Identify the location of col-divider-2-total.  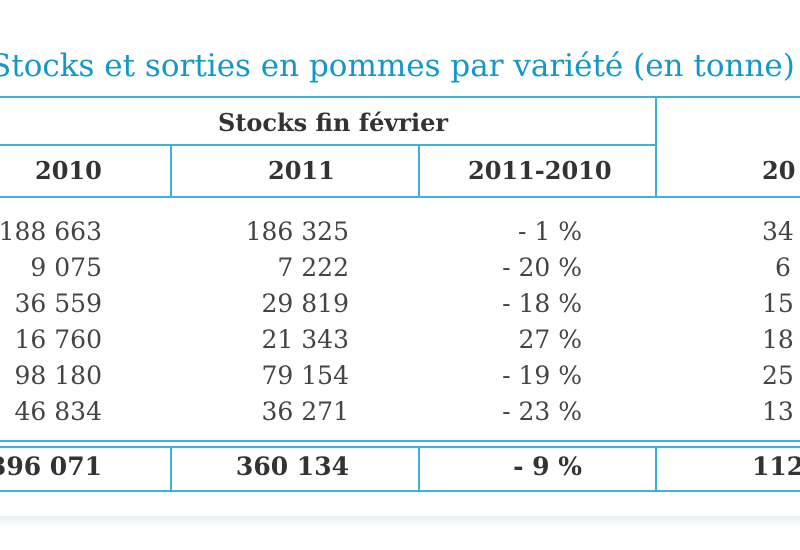
(419, 468).